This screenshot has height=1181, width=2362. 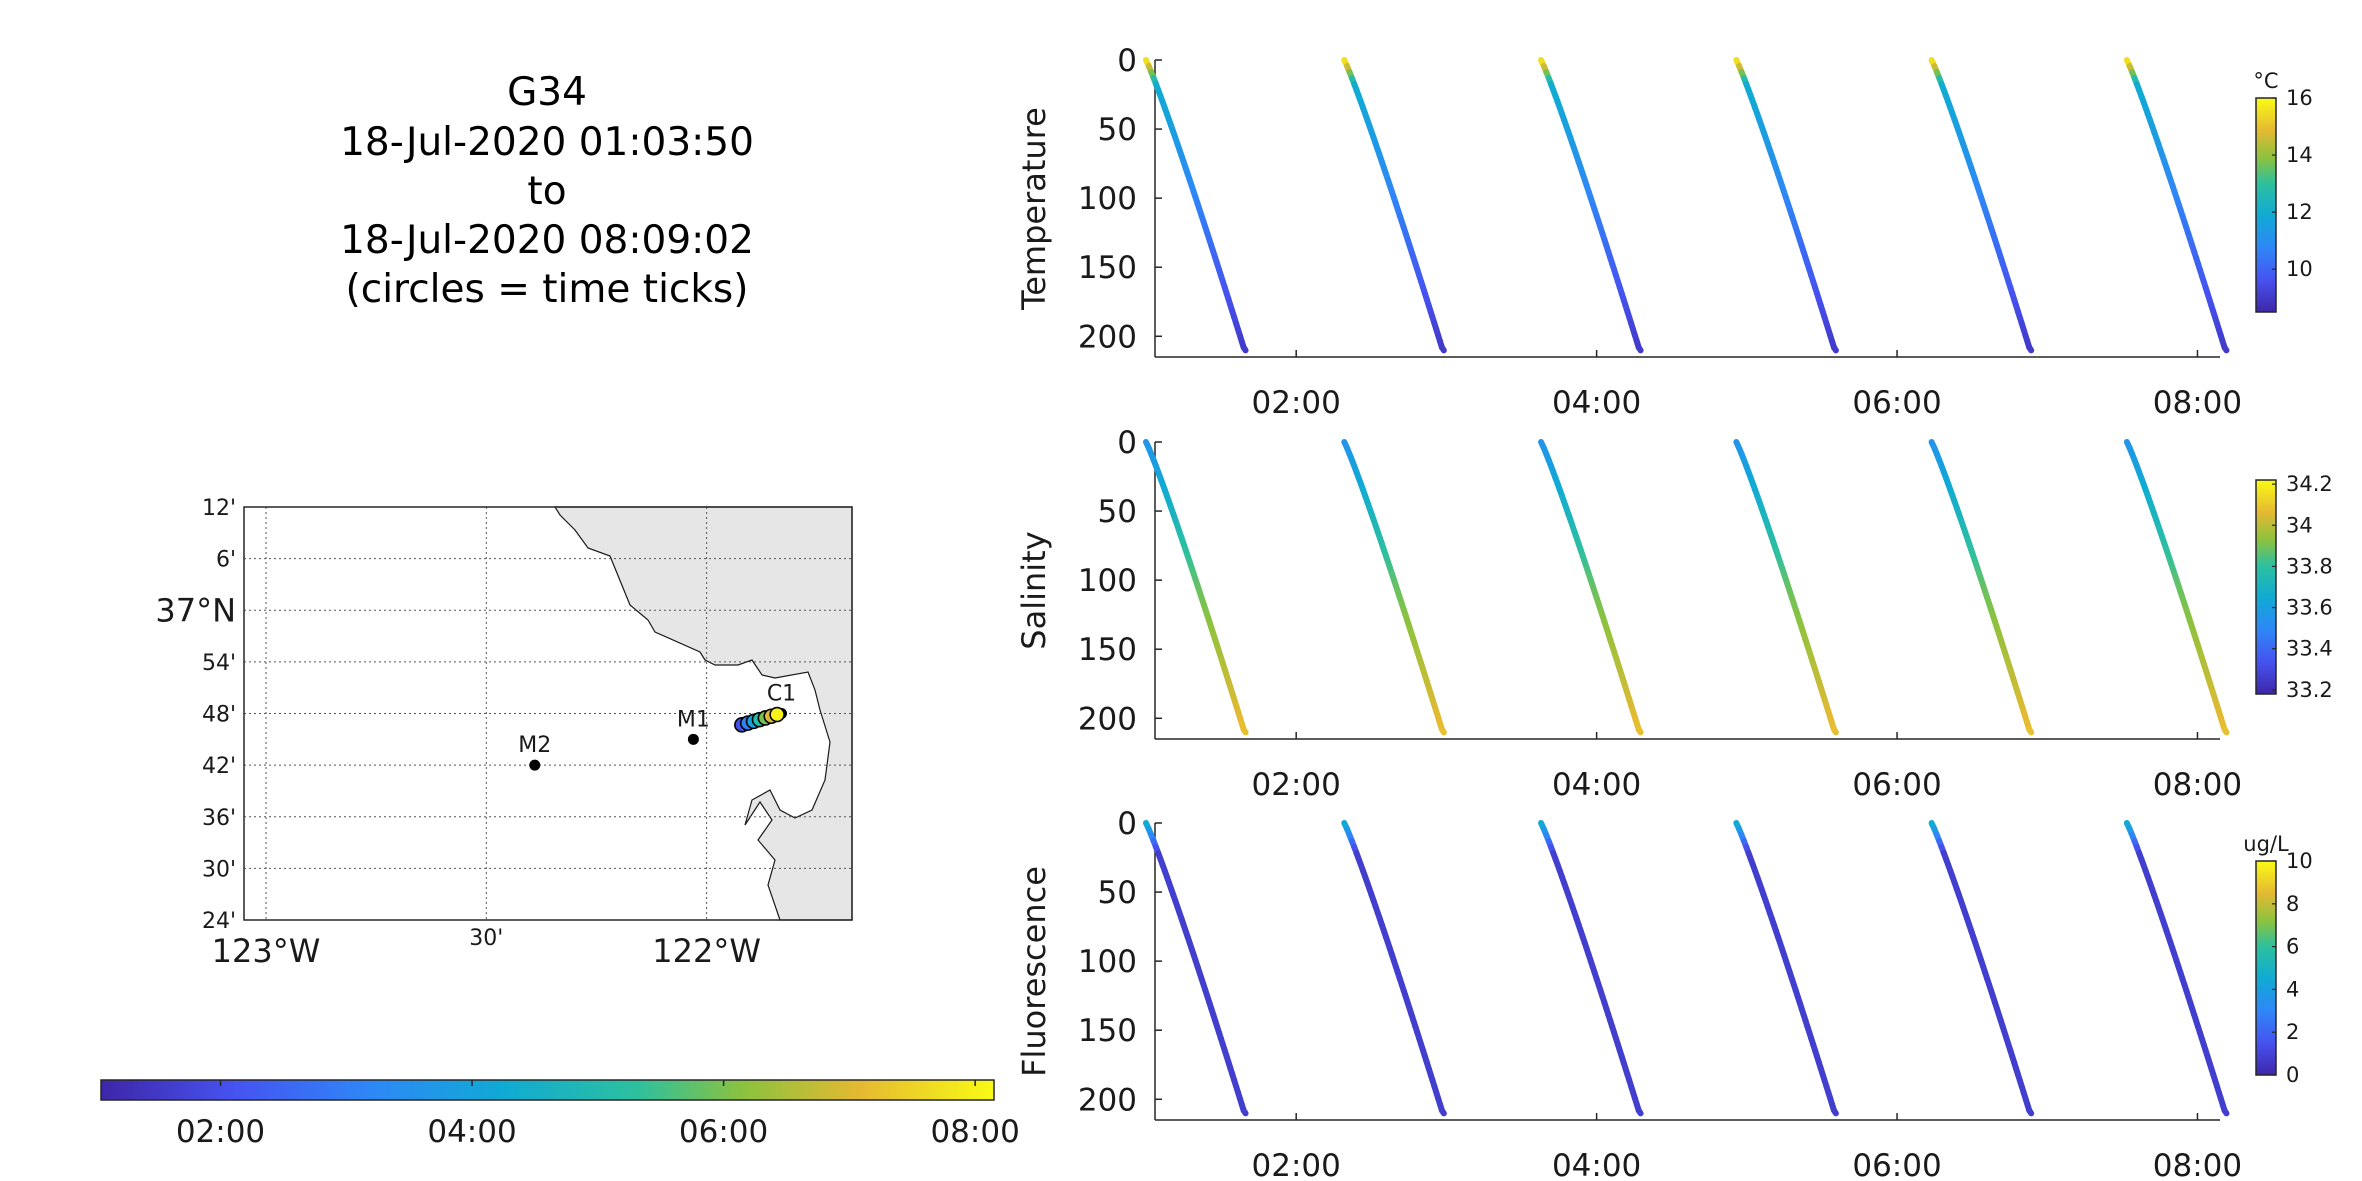 What do you see at coordinates (1442, 349) in the screenshot?
I see `temperature-profile-2-segment` at bounding box center [1442, 349].